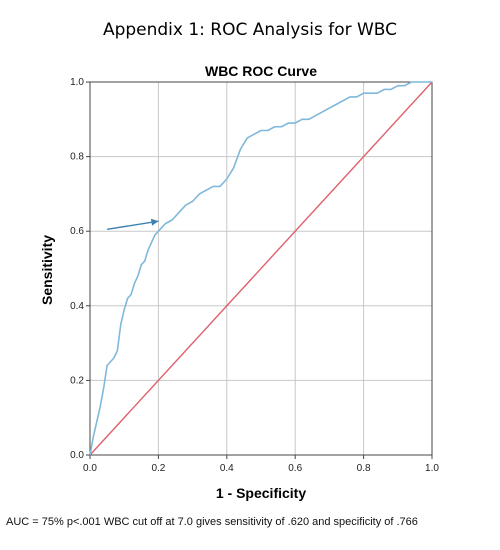  What do you see at coordinates (80, 269) in the screenshot?
I see `y-tick-labels: 0.0 0.2 0.4 0.6 0.8 1.0` at bounding box center [80, 269].